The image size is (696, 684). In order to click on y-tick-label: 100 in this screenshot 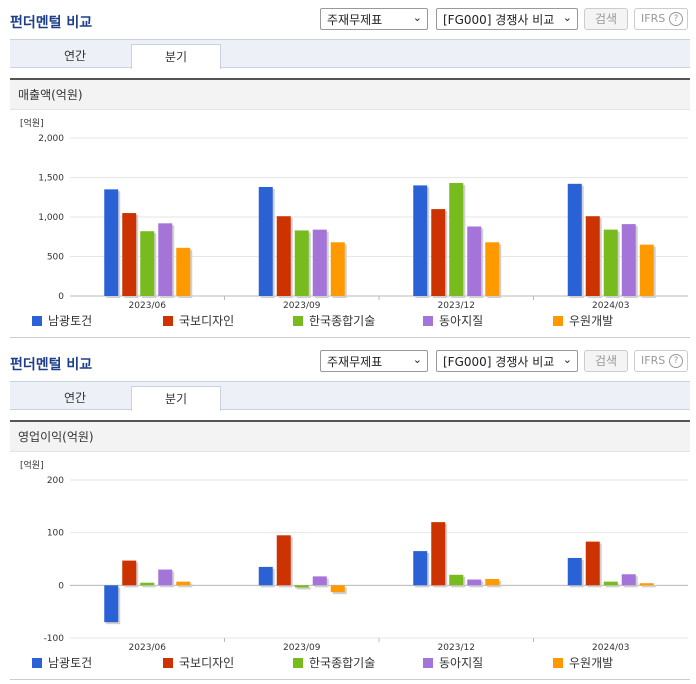, I will do `click(55, 534)`.